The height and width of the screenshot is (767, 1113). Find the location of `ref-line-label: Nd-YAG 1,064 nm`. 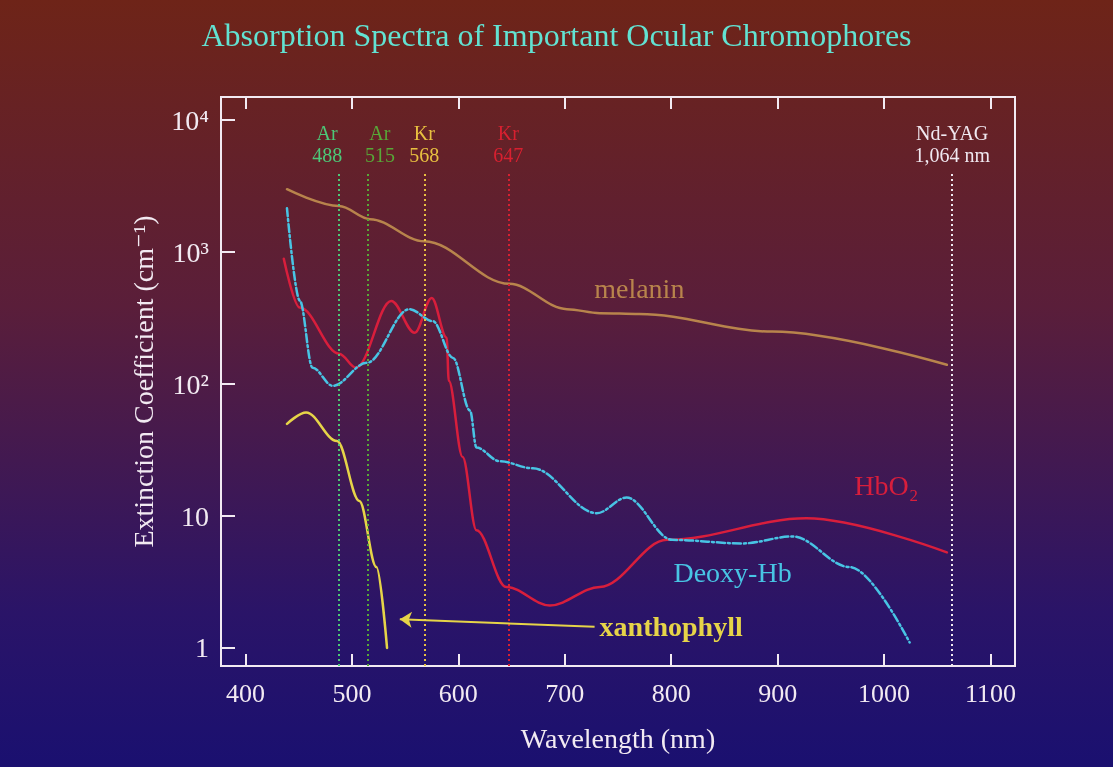

ref-line-label: Nd-YAG 1,064 nm is located at coordinates (952, 143).